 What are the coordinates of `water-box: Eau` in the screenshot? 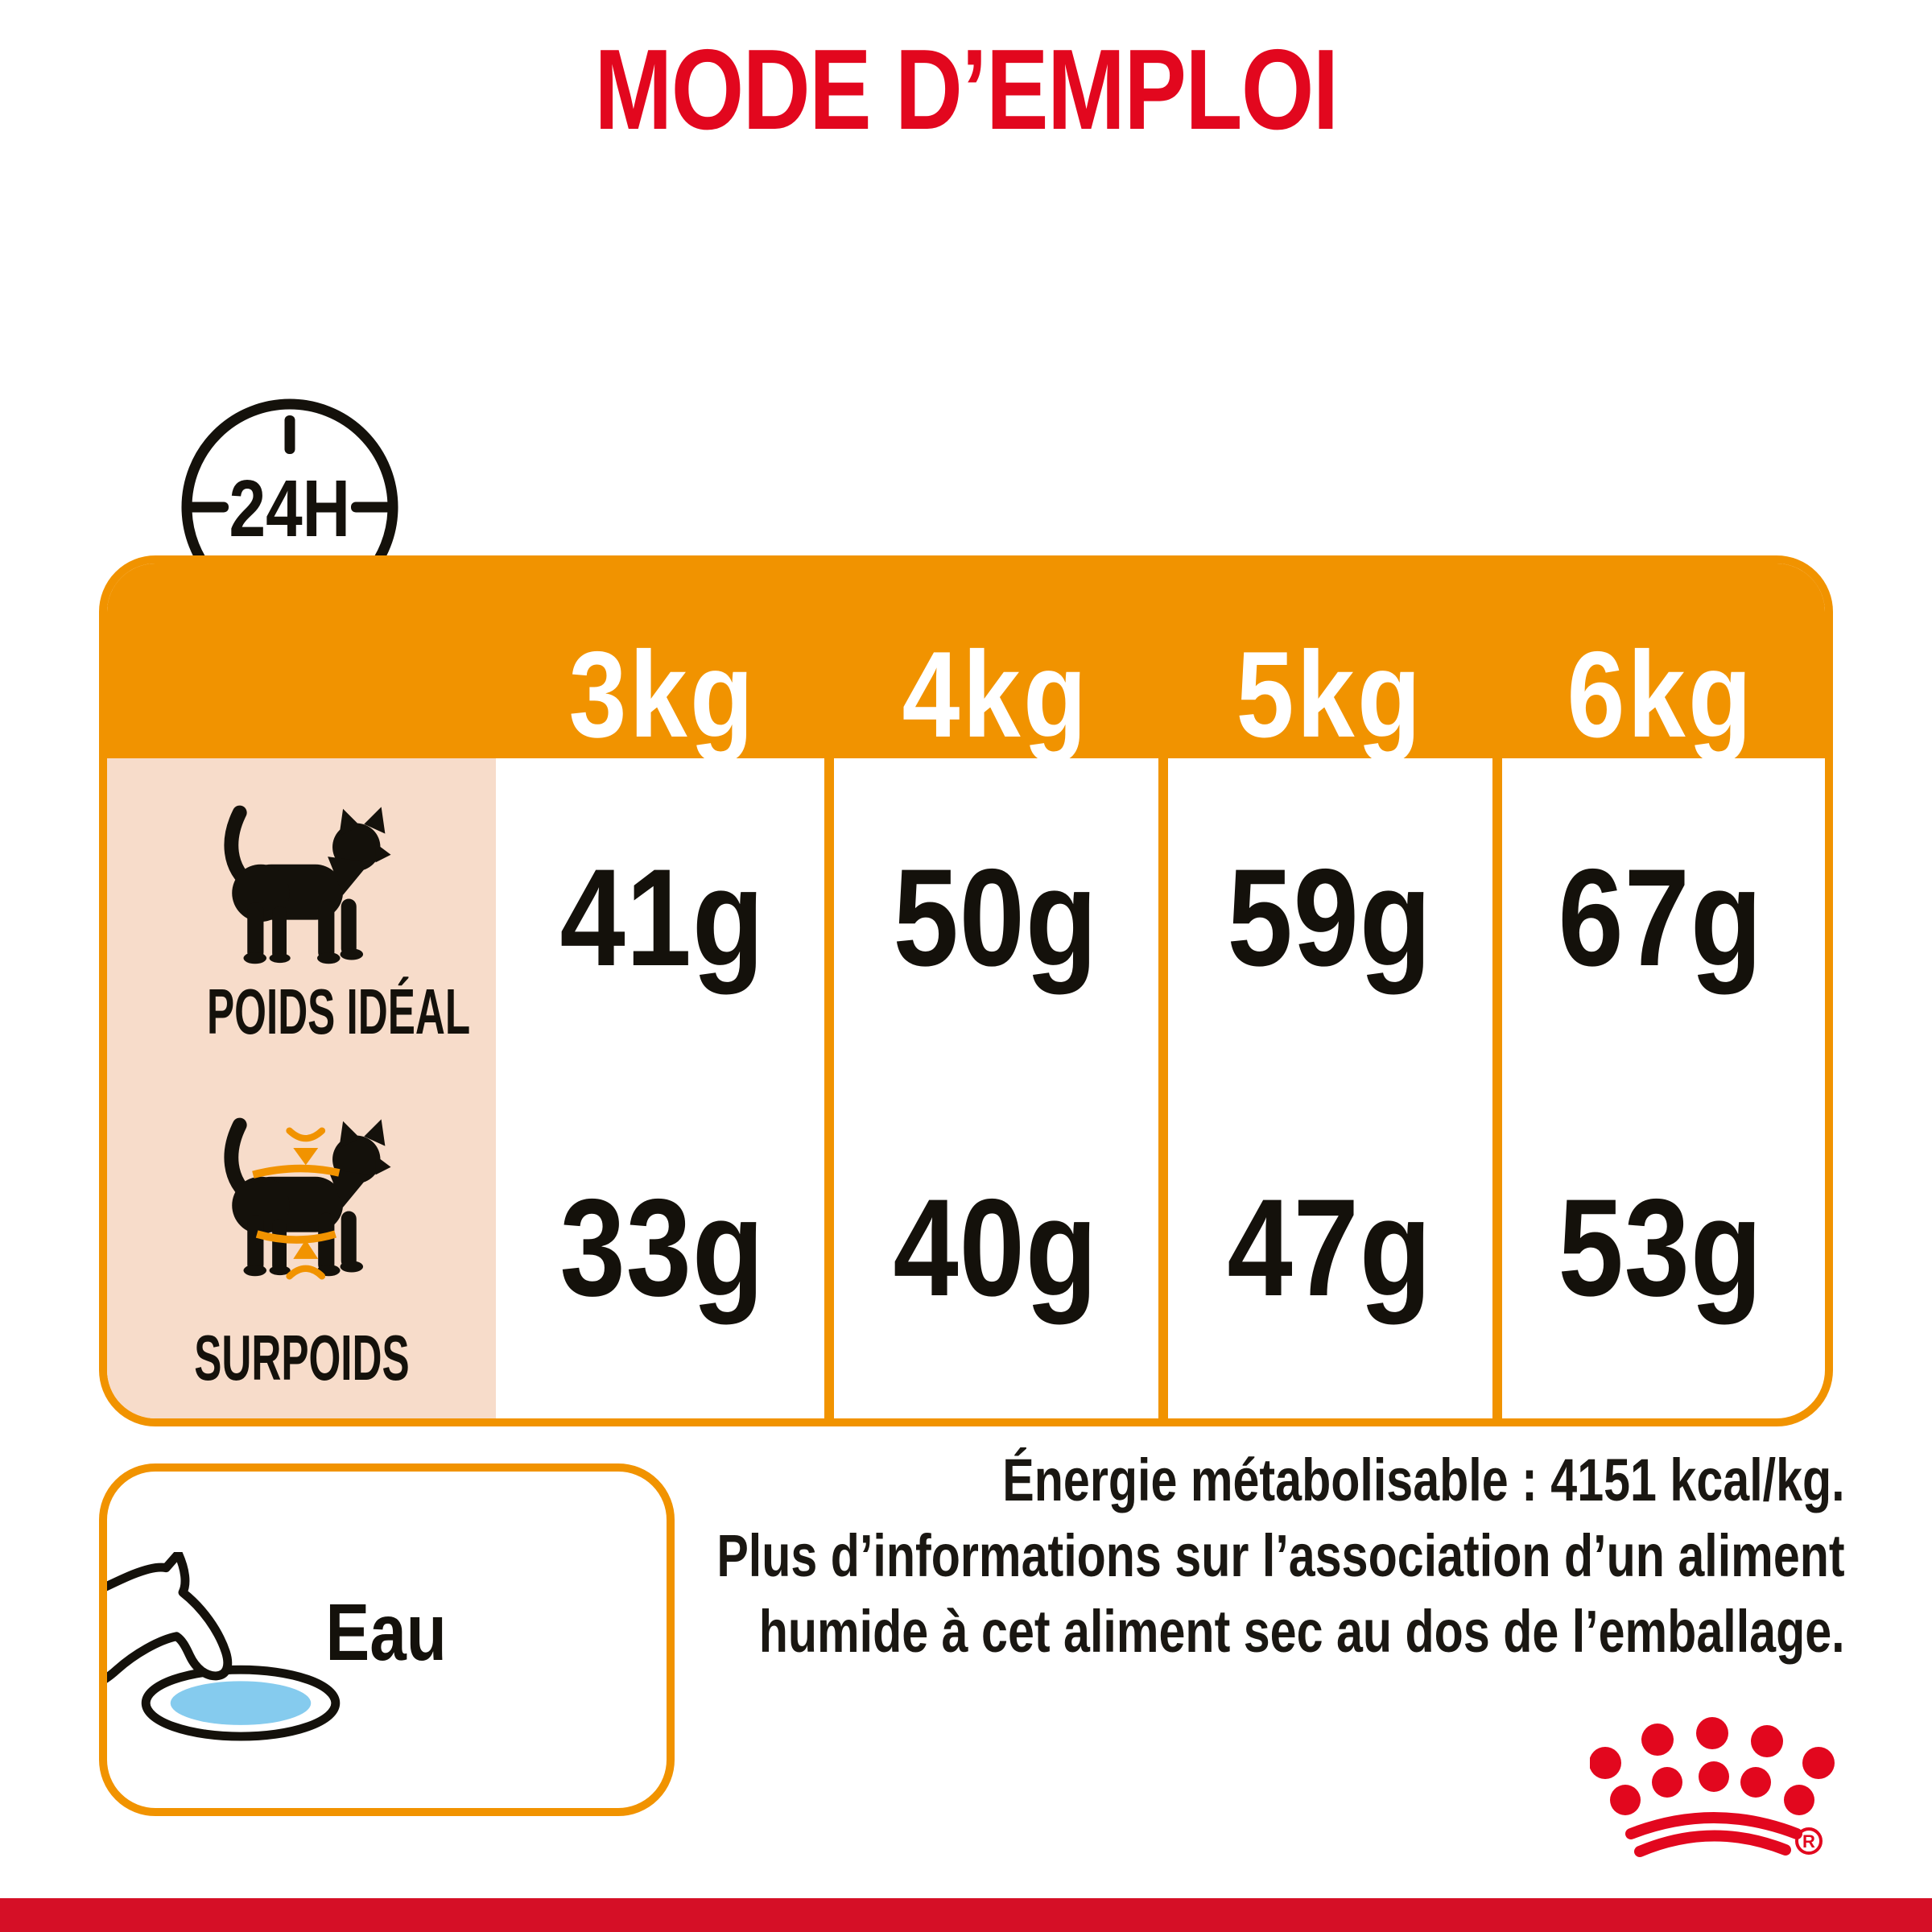 It's located at (387, 1639).